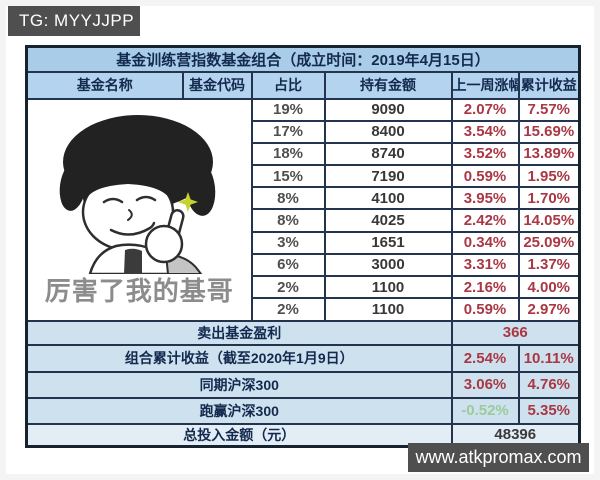  What do you see at coordinates (104, 85) in the screenshot?
I see `header-fund-name: 基金名称` at bounding box center [104, 85].